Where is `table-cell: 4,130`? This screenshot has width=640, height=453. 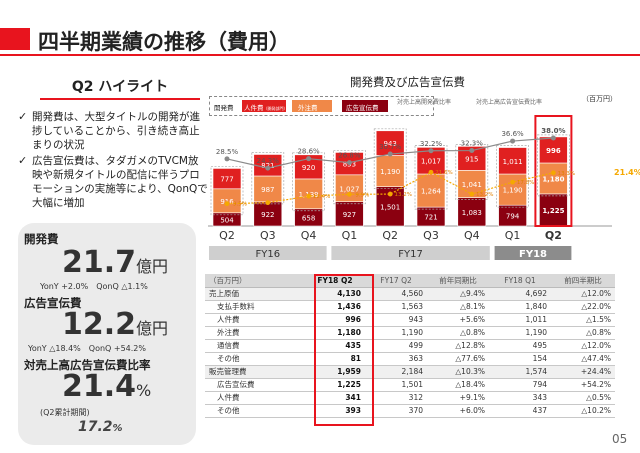 table-cell: 4,130 is located at coordinates (335, 294).